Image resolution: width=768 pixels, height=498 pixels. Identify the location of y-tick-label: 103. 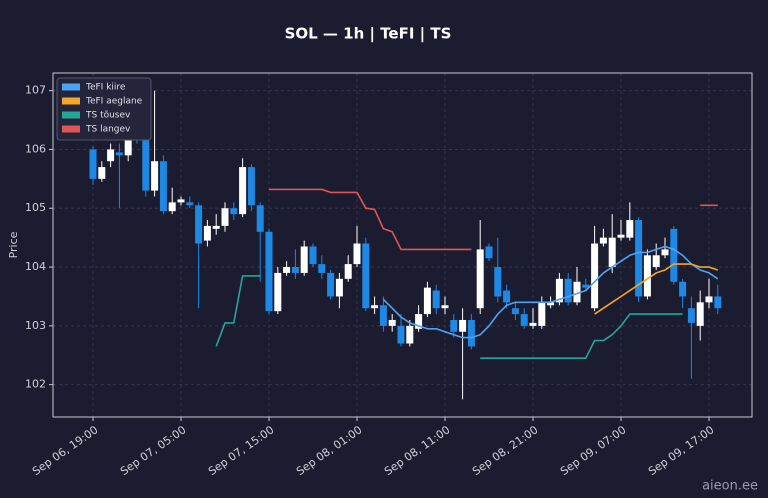
(35, 325).